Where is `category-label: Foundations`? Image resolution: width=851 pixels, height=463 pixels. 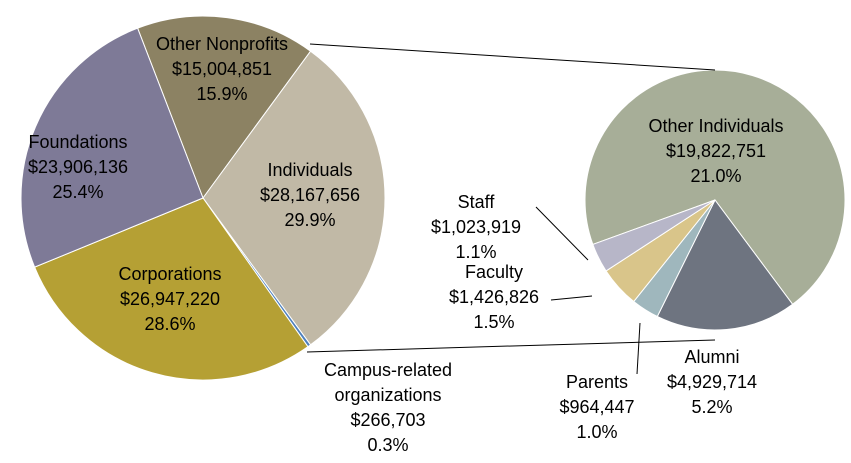 category-label: Foundations is located at coordinates (78, 142).